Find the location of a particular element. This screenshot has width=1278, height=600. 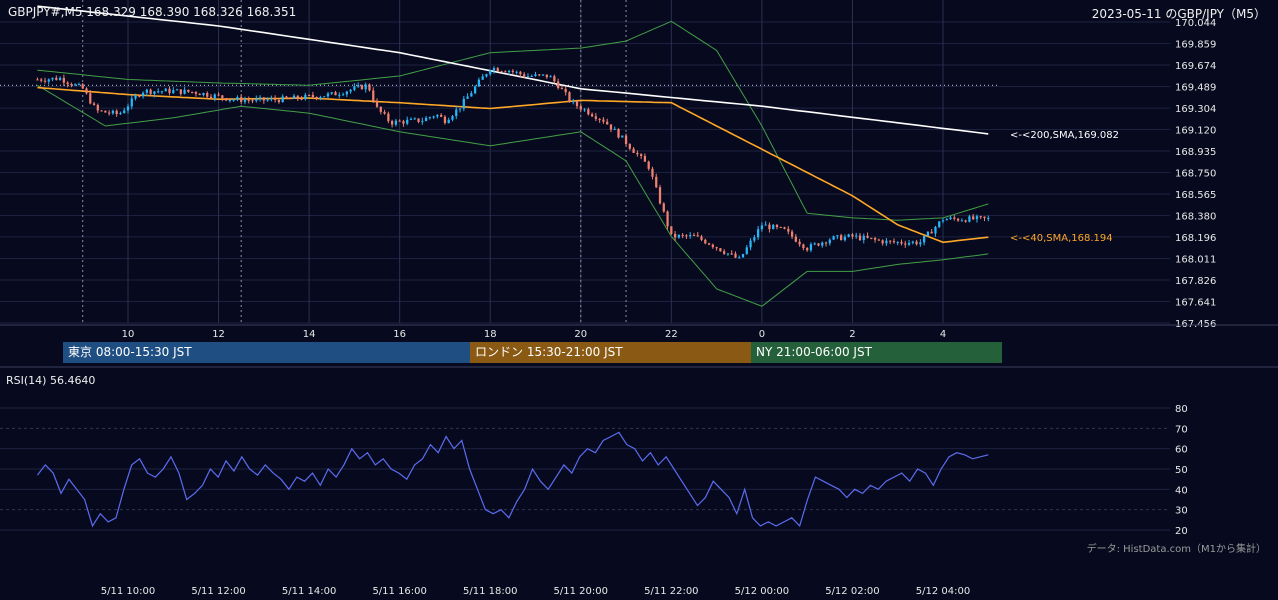

rsi-tick-label: 30 is located at coordinates (1181, 511).